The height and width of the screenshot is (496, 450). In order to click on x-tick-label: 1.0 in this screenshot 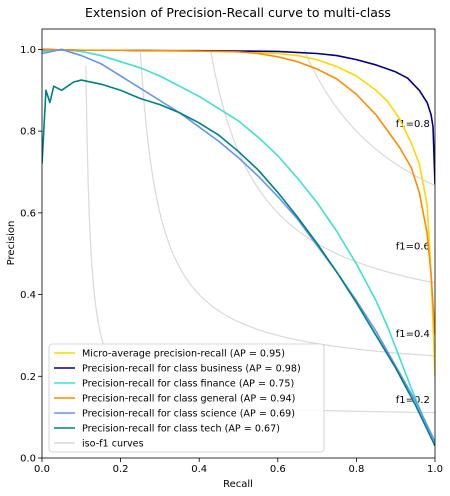, I will do `click(435, 469)`.